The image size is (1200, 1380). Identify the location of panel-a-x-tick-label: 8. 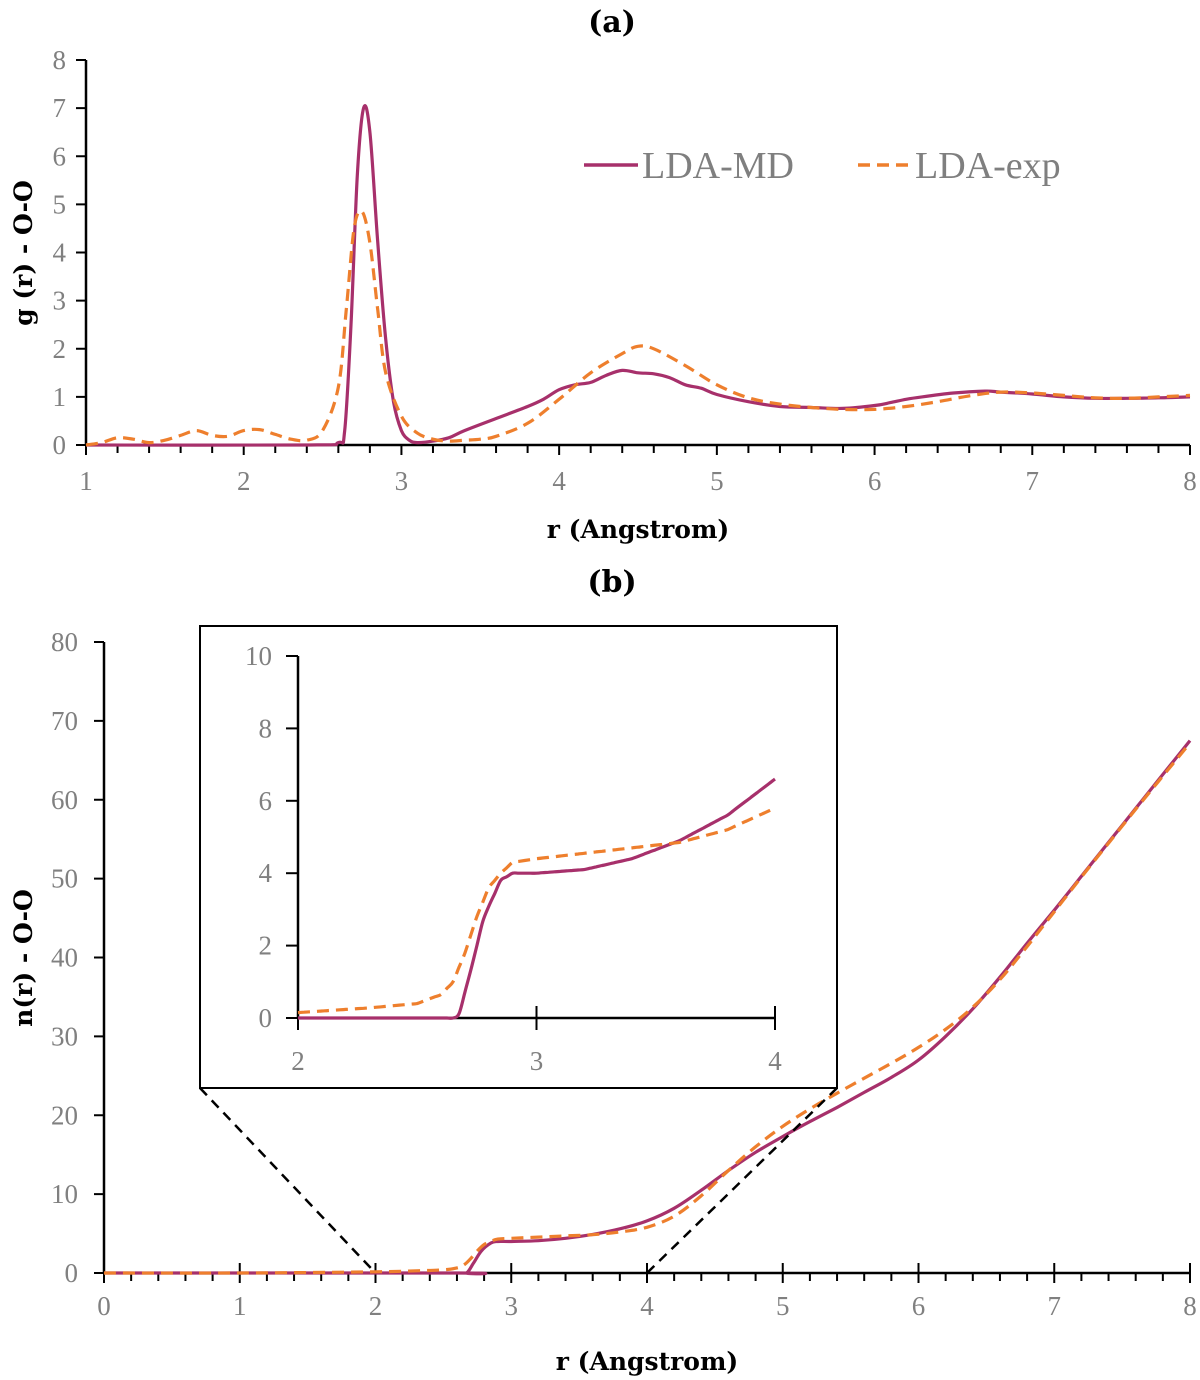
(1190, 481).